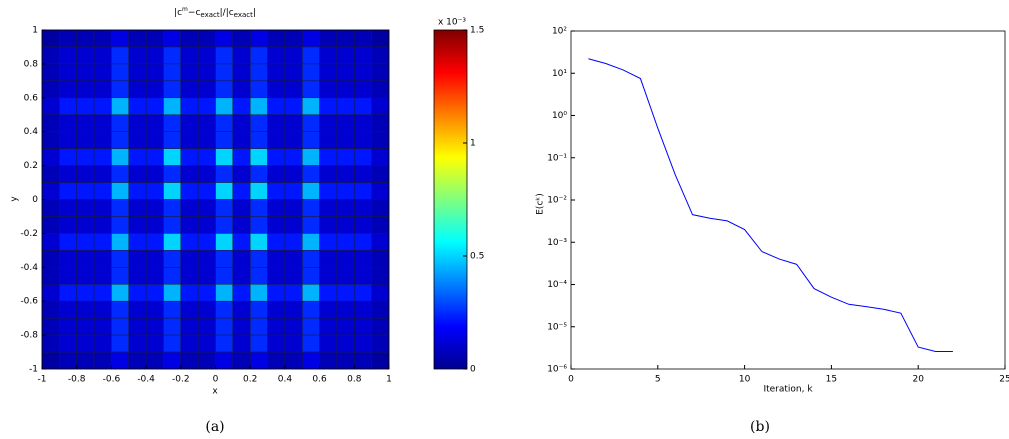  Describe the element at coordinates (285, 380) in the screenshot. I see `x-tick-label: 0.4` at that location.